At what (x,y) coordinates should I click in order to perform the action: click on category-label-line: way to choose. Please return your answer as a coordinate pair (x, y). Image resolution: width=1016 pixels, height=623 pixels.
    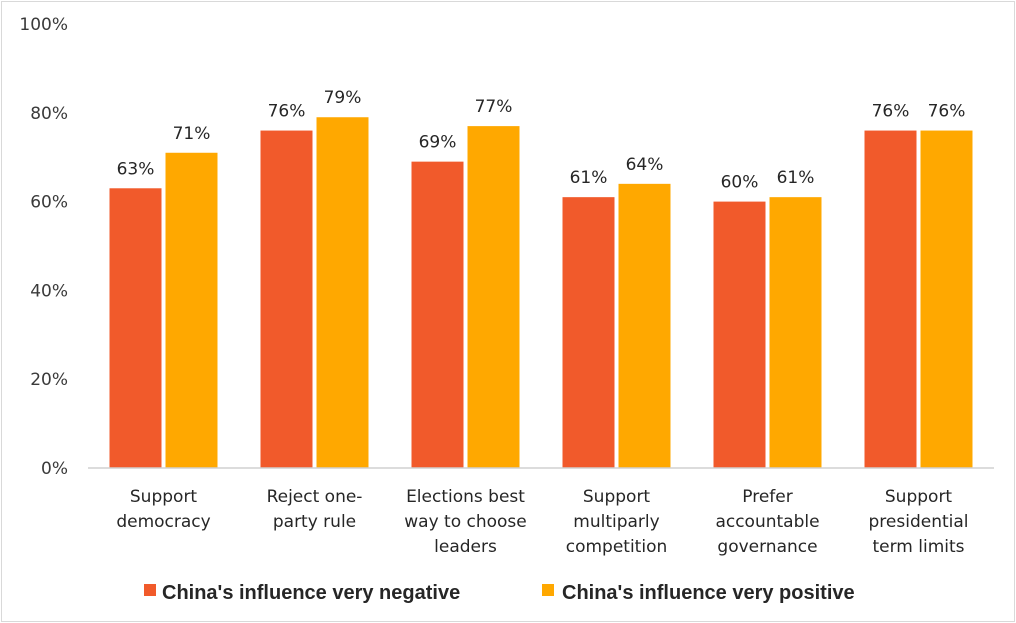
    Looking at the image, I should click on (465, 522).